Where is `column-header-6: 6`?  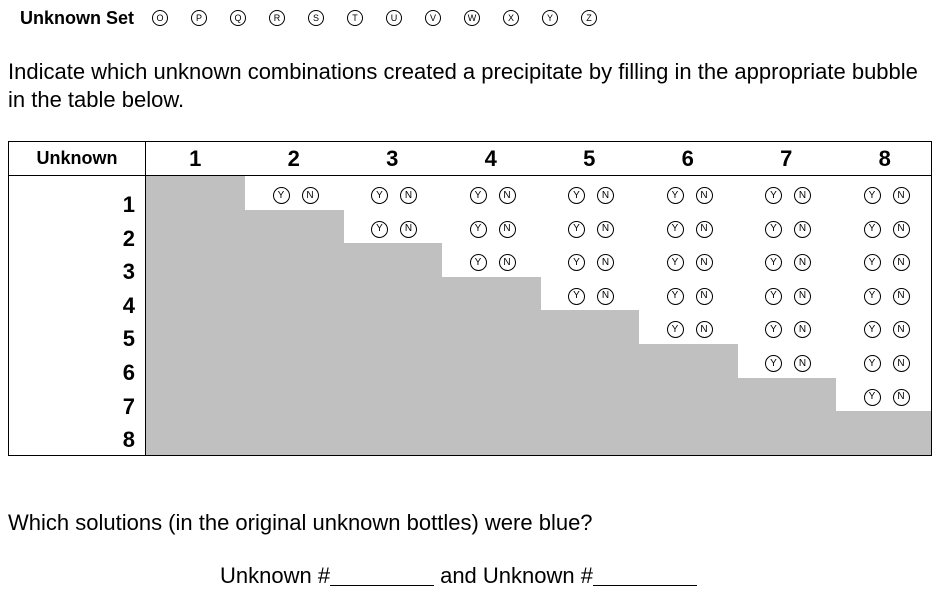 column-header-6: 6 is located at coordinates (687, 158).